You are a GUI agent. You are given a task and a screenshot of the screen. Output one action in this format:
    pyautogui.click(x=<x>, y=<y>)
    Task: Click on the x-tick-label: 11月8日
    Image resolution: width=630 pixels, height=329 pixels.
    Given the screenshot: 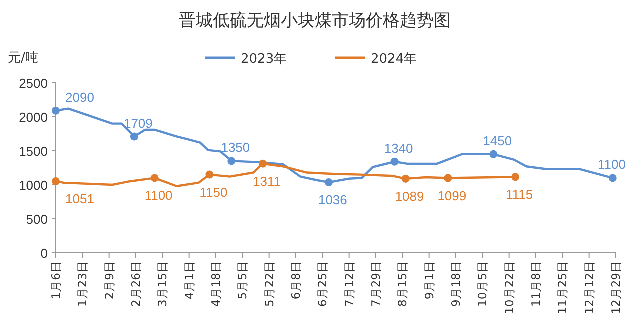 What is the action you would take?
    pyautogui.click(x=536, y=284)
    